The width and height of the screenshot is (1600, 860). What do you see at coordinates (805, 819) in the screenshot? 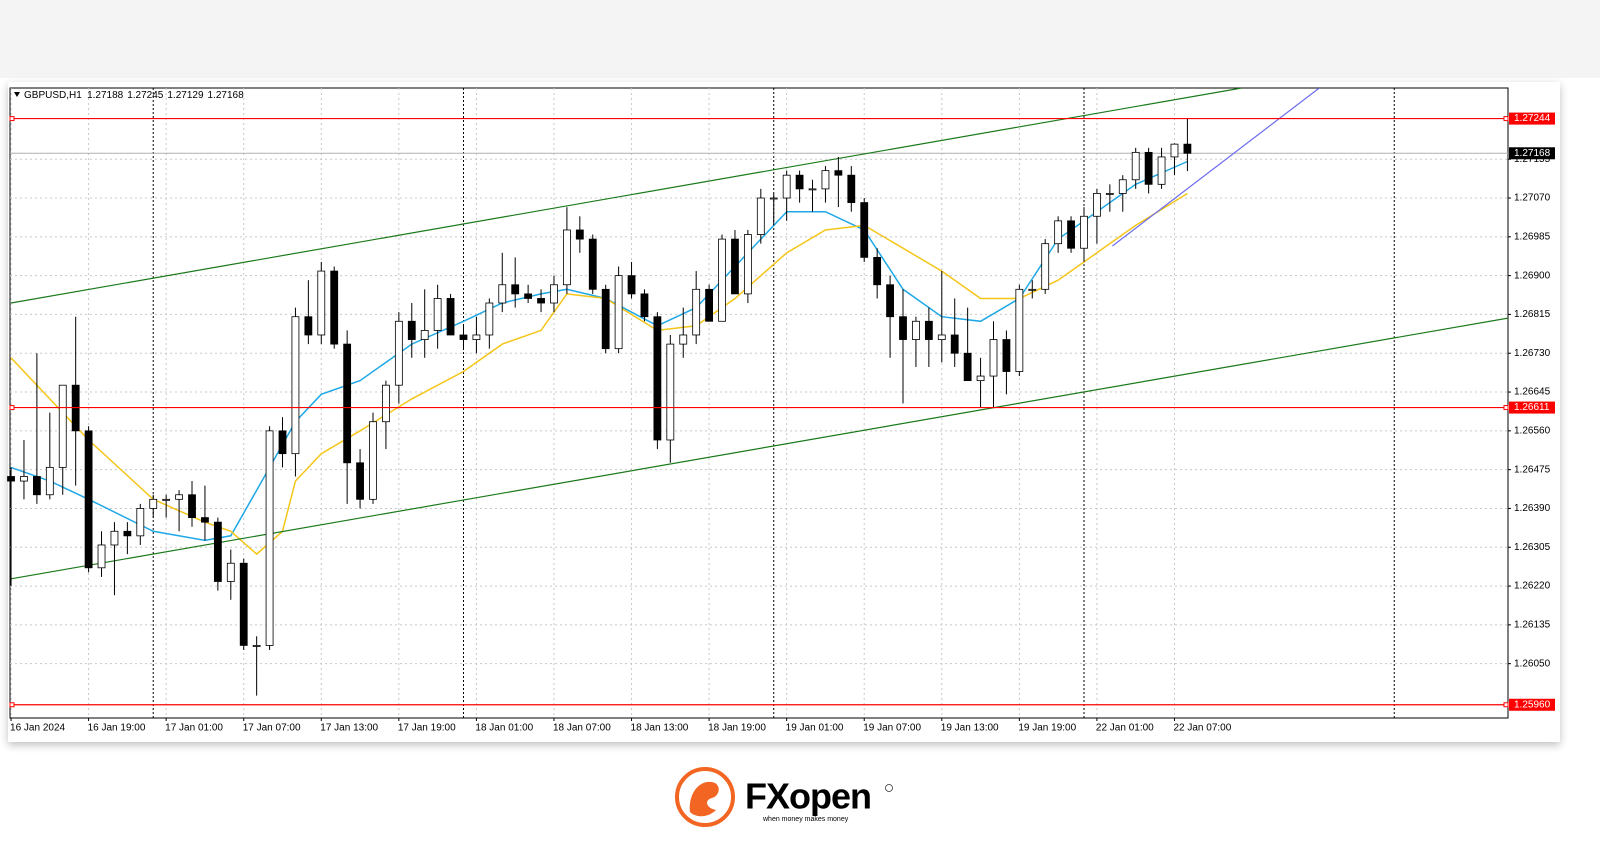
I see `logo-tagline: when money makes money` at bounding box center [805, 819].